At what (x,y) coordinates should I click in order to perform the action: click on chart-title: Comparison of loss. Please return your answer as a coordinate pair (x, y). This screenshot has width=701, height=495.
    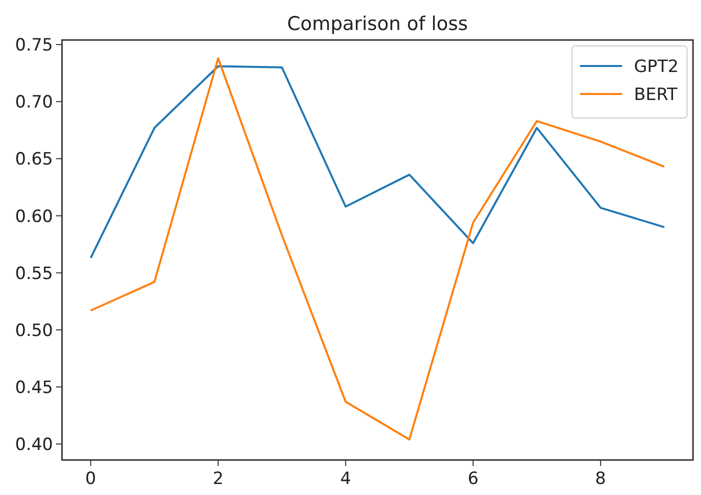
    Looking at the image, I should click on (377, 24).